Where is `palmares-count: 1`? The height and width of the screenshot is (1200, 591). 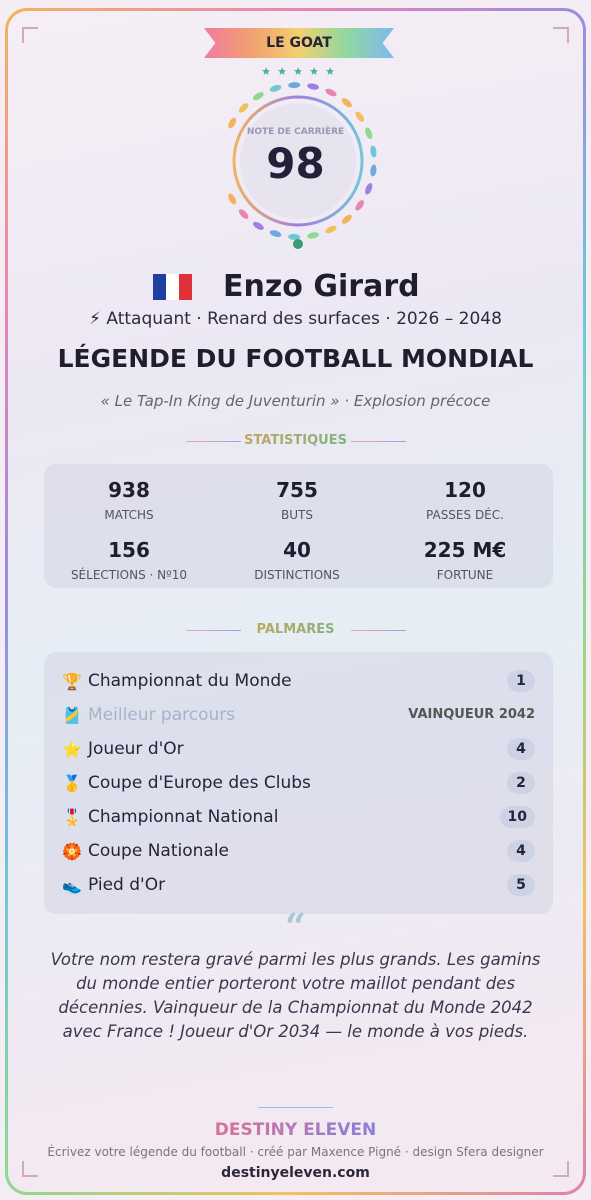 palmares-count: 1 is located at coordinates (521, 681).